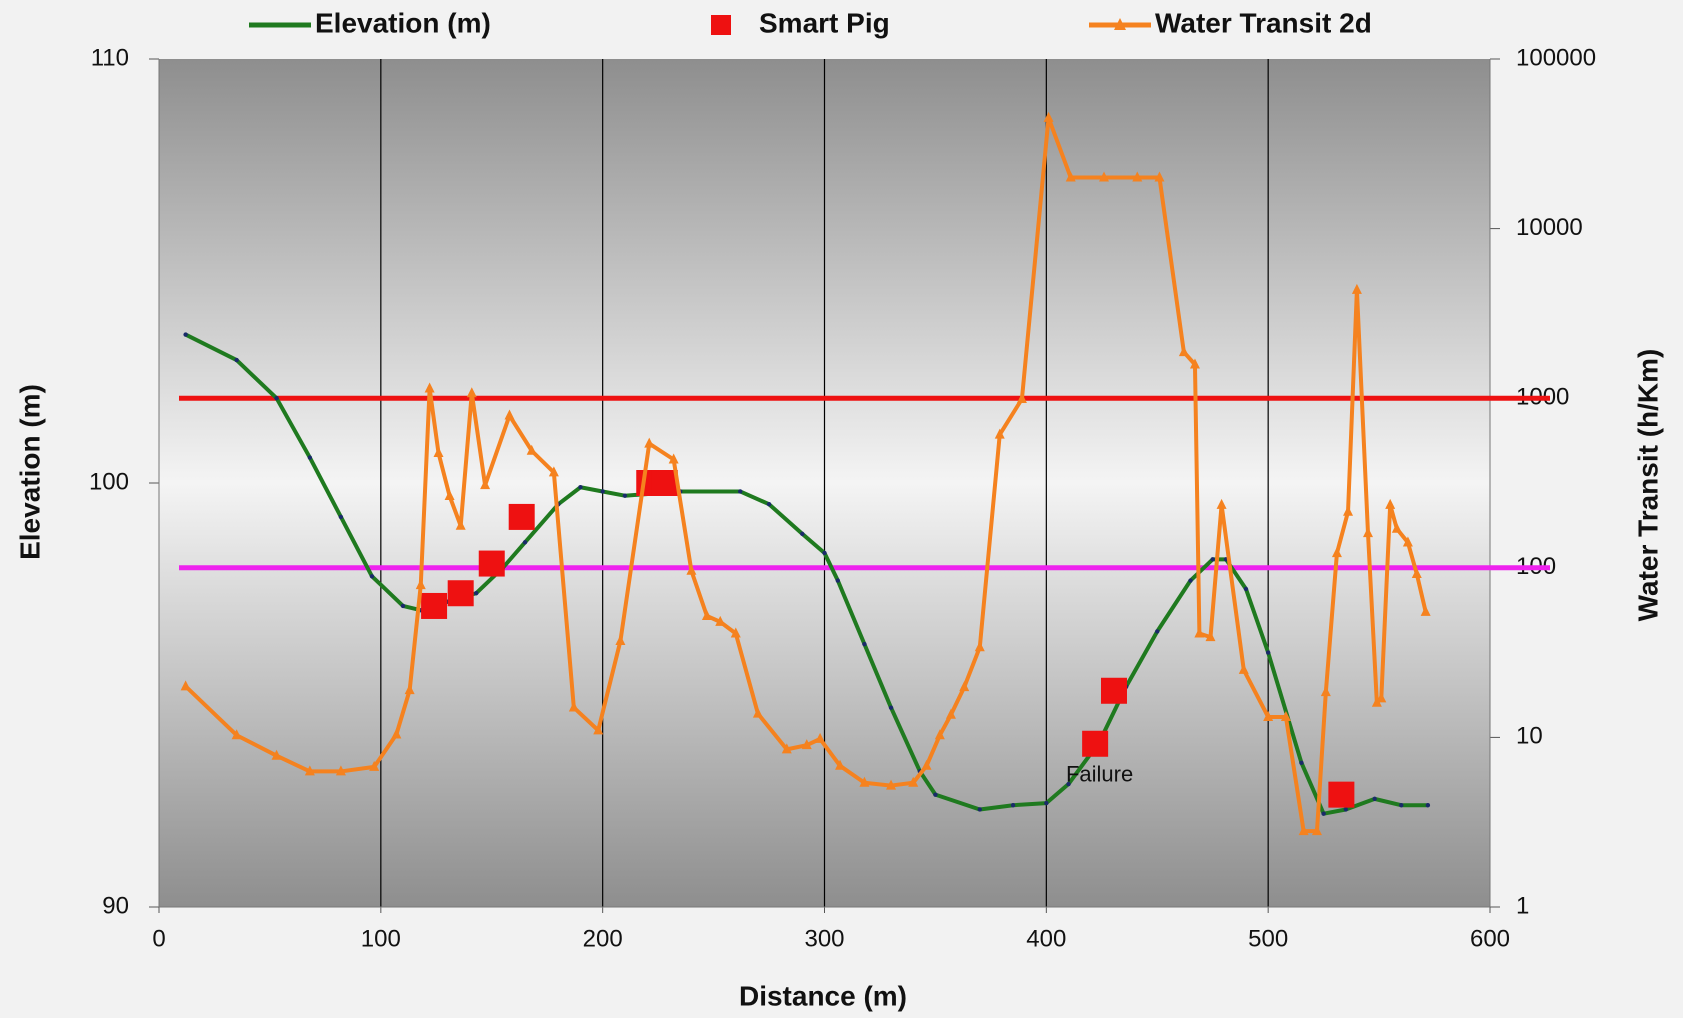 The height and width of the screenshot is (1018, 1683). What do you see at coordinates (110, 57) in the screenshot?
I see `y-tick-label: 110` at bounding box center [110, 57].